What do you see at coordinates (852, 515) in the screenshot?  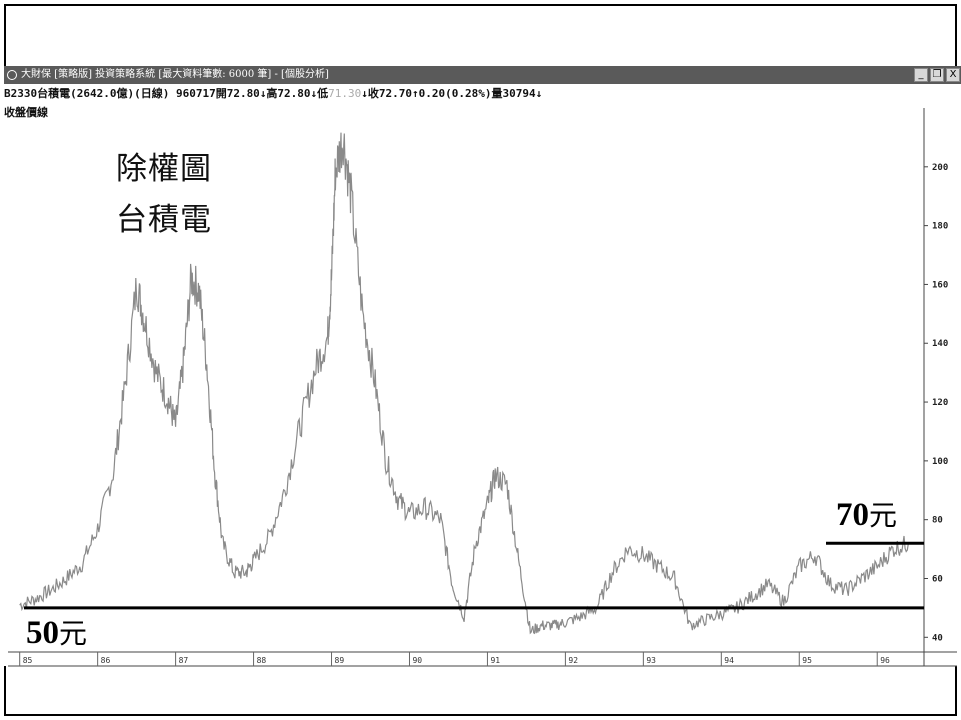 I see `high-price-value: 70` at bounding box center [852, 515].